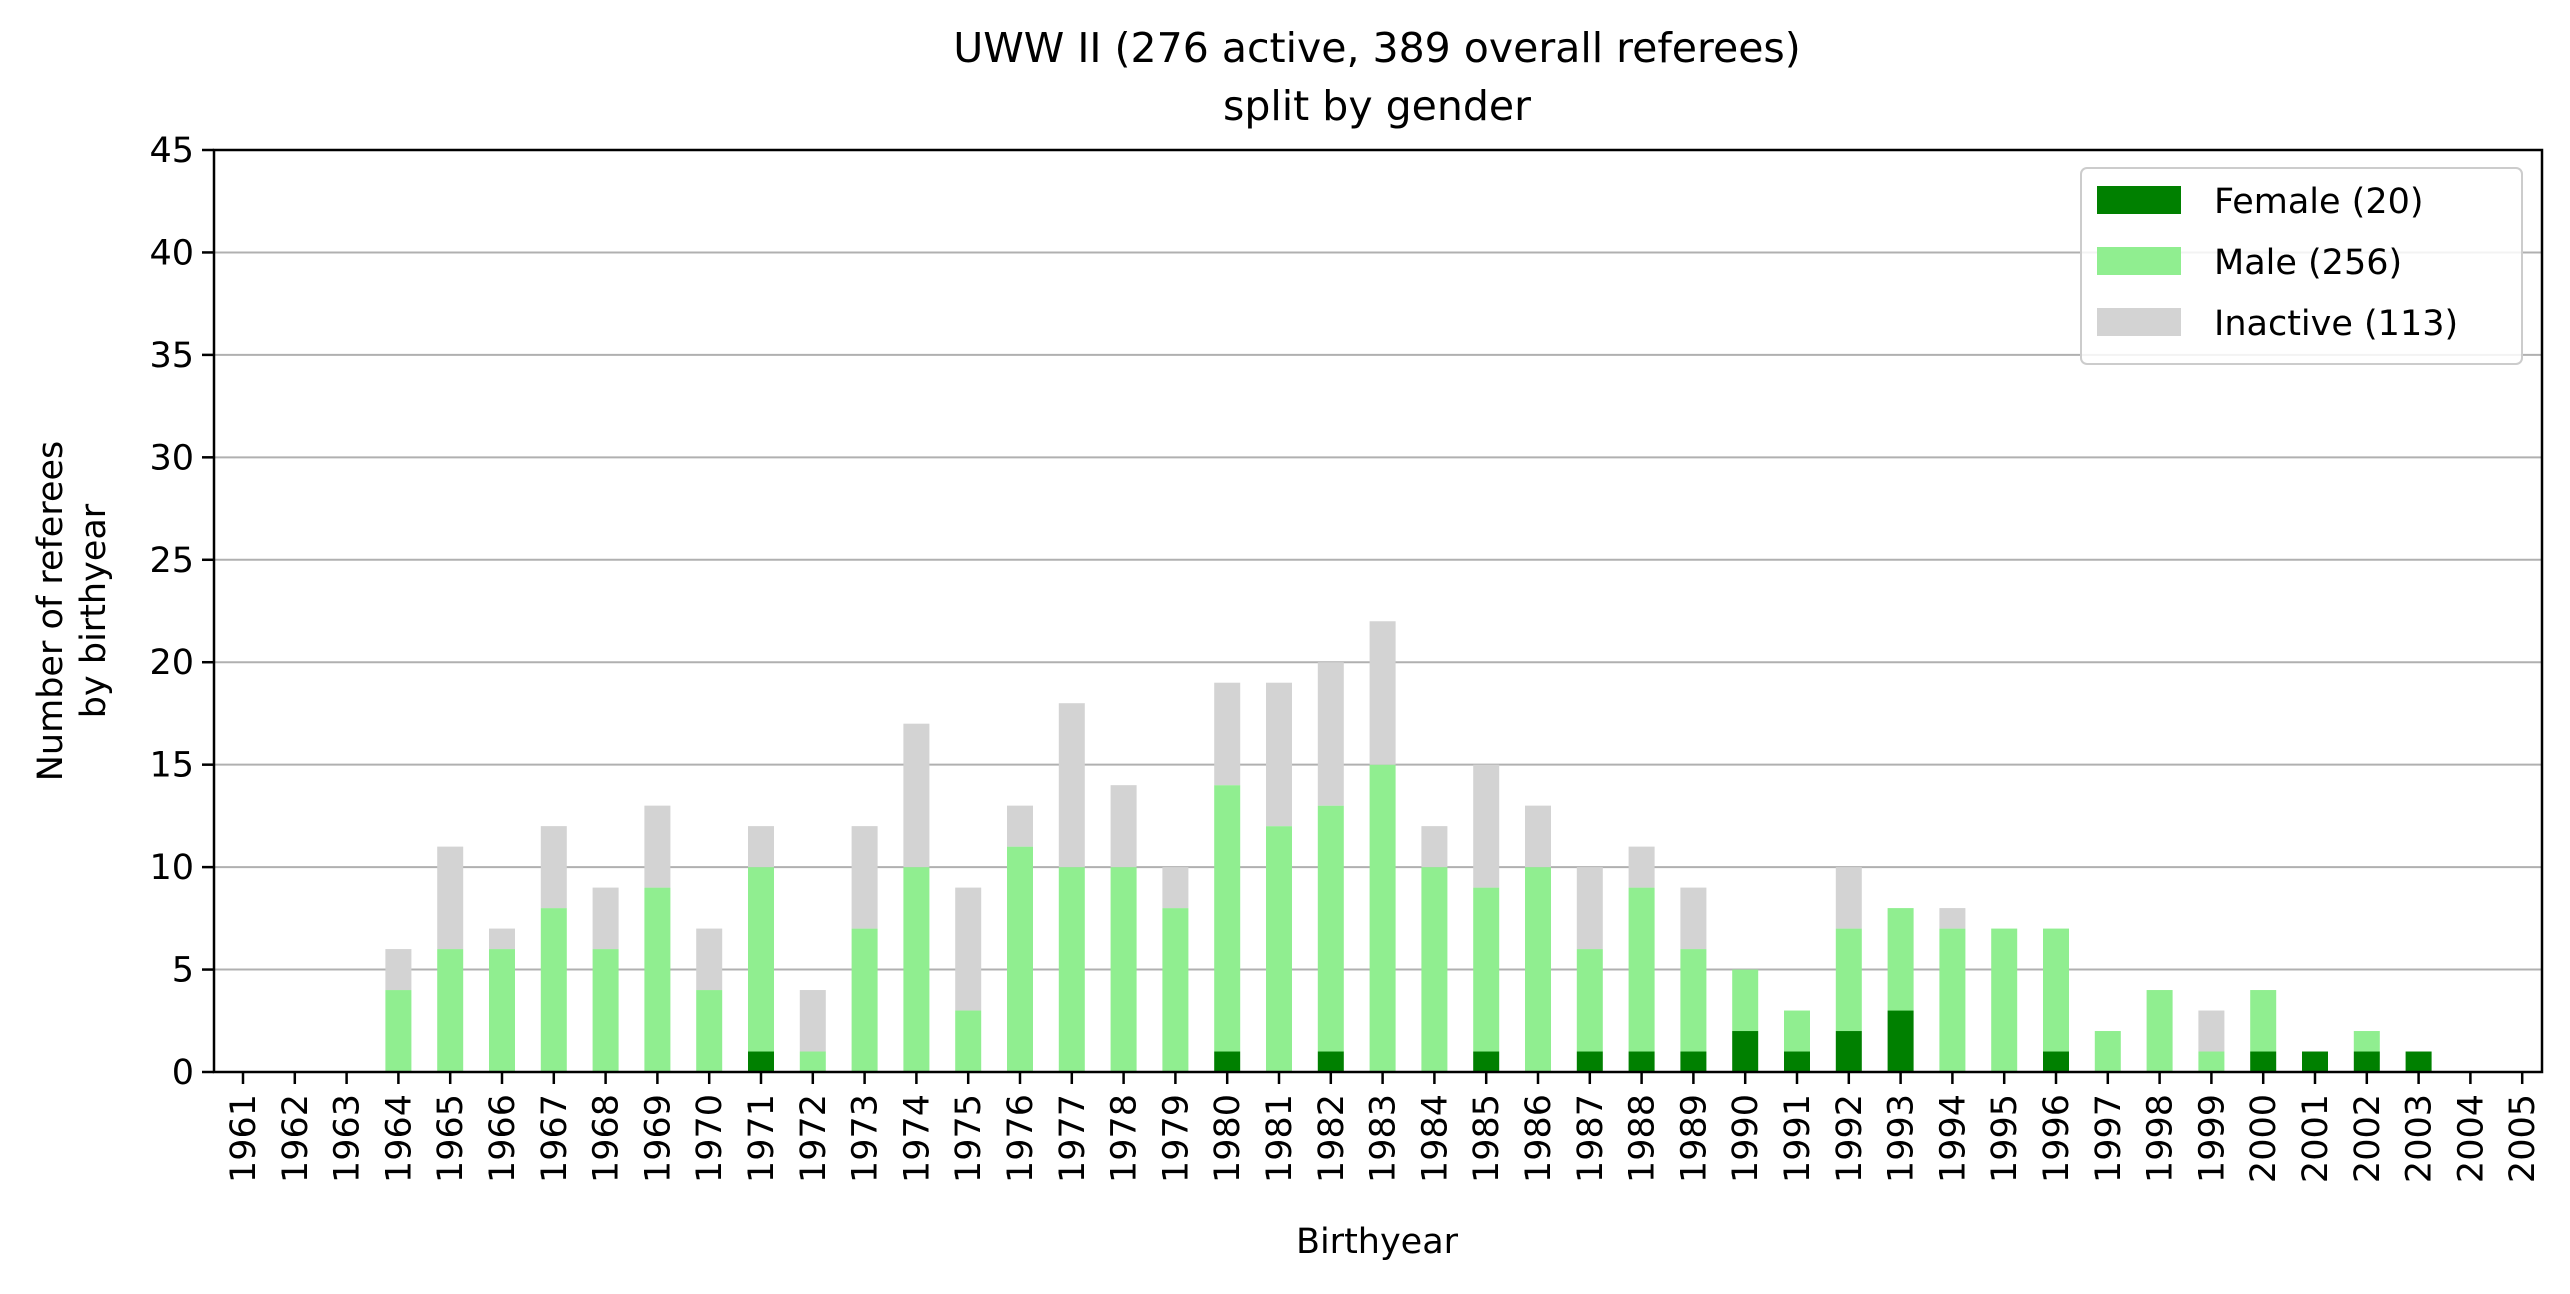  I want to click on x-axis-label: Birthyear, so click(1377, 1242).